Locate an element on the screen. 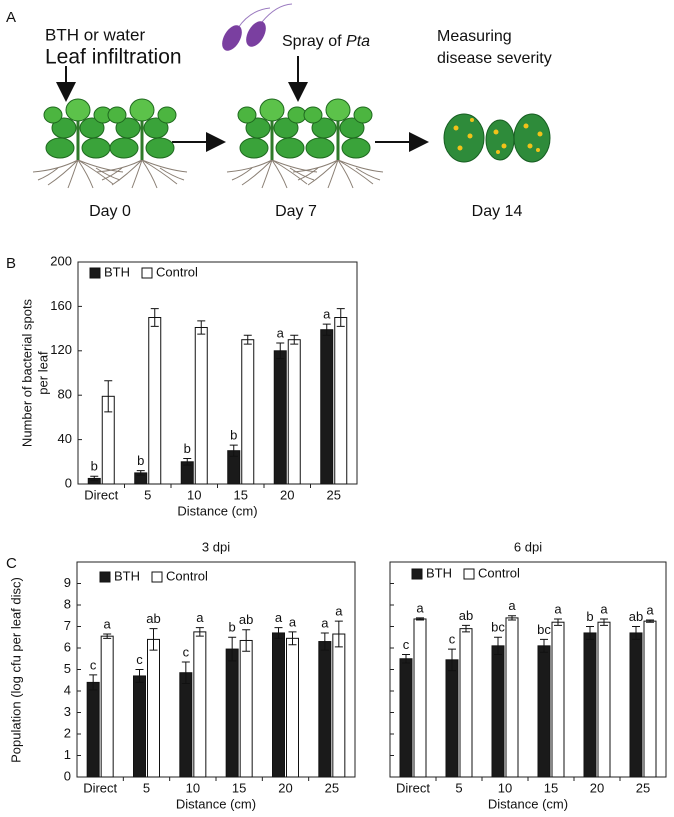 Image resolution: width=674 pixels, height=817 pixels. day-label: Day 7 is located at coordinates (296, 211).